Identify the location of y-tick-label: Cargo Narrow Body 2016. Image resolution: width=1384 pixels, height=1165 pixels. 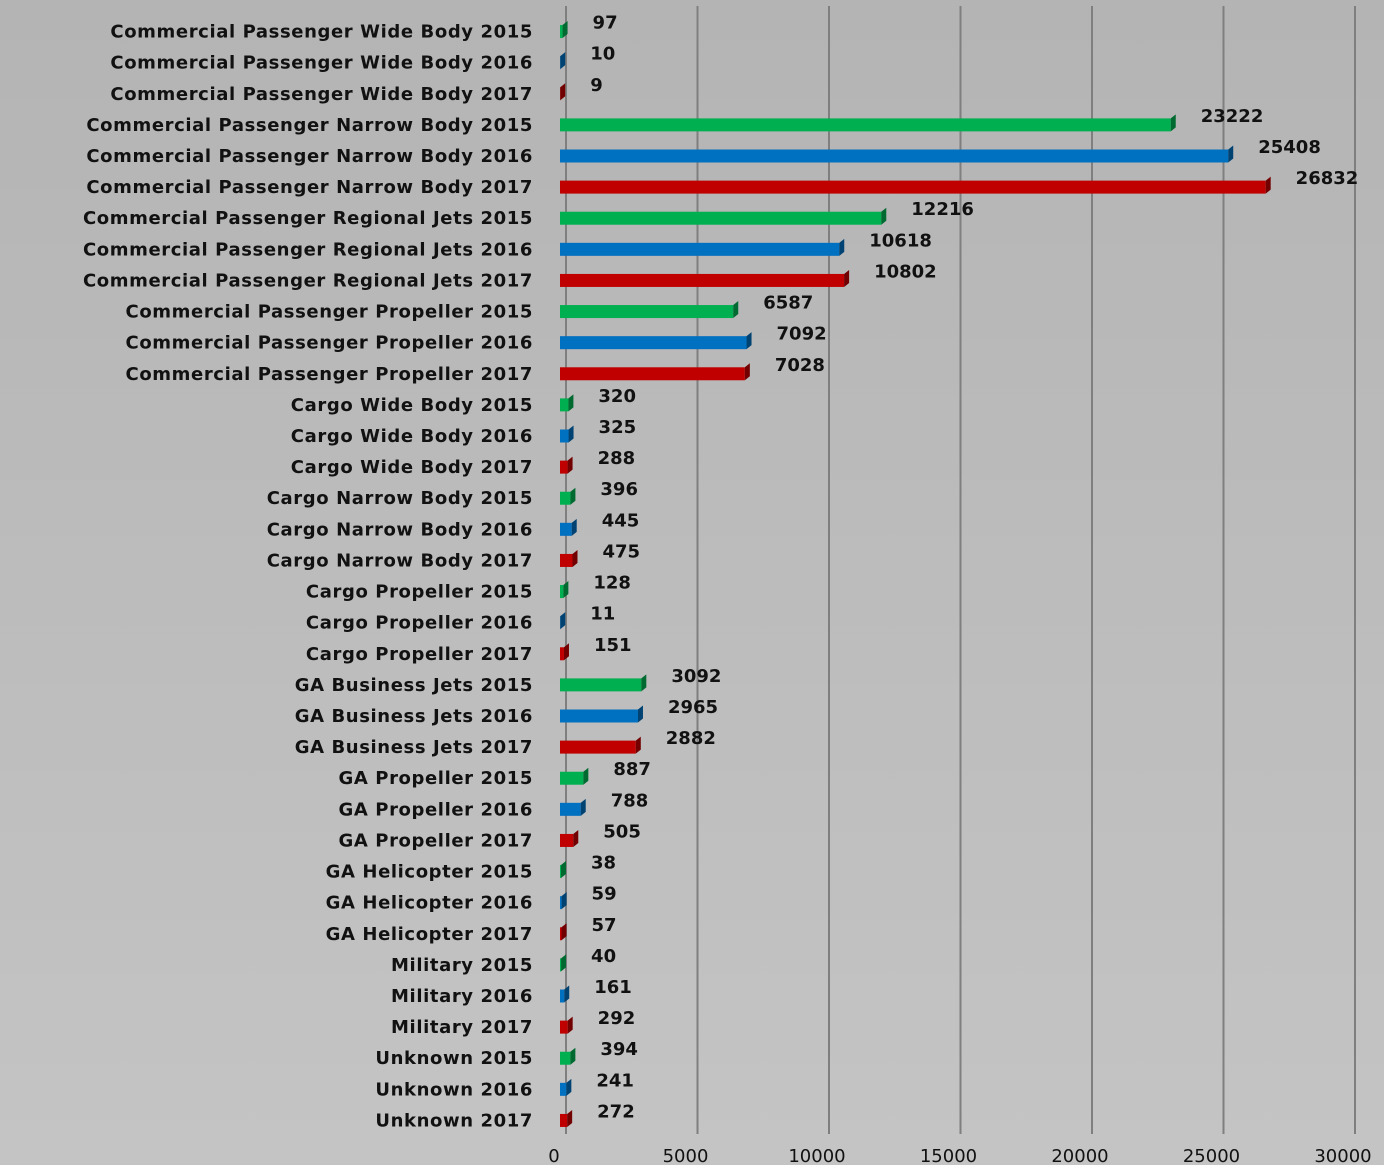
(400, 529).